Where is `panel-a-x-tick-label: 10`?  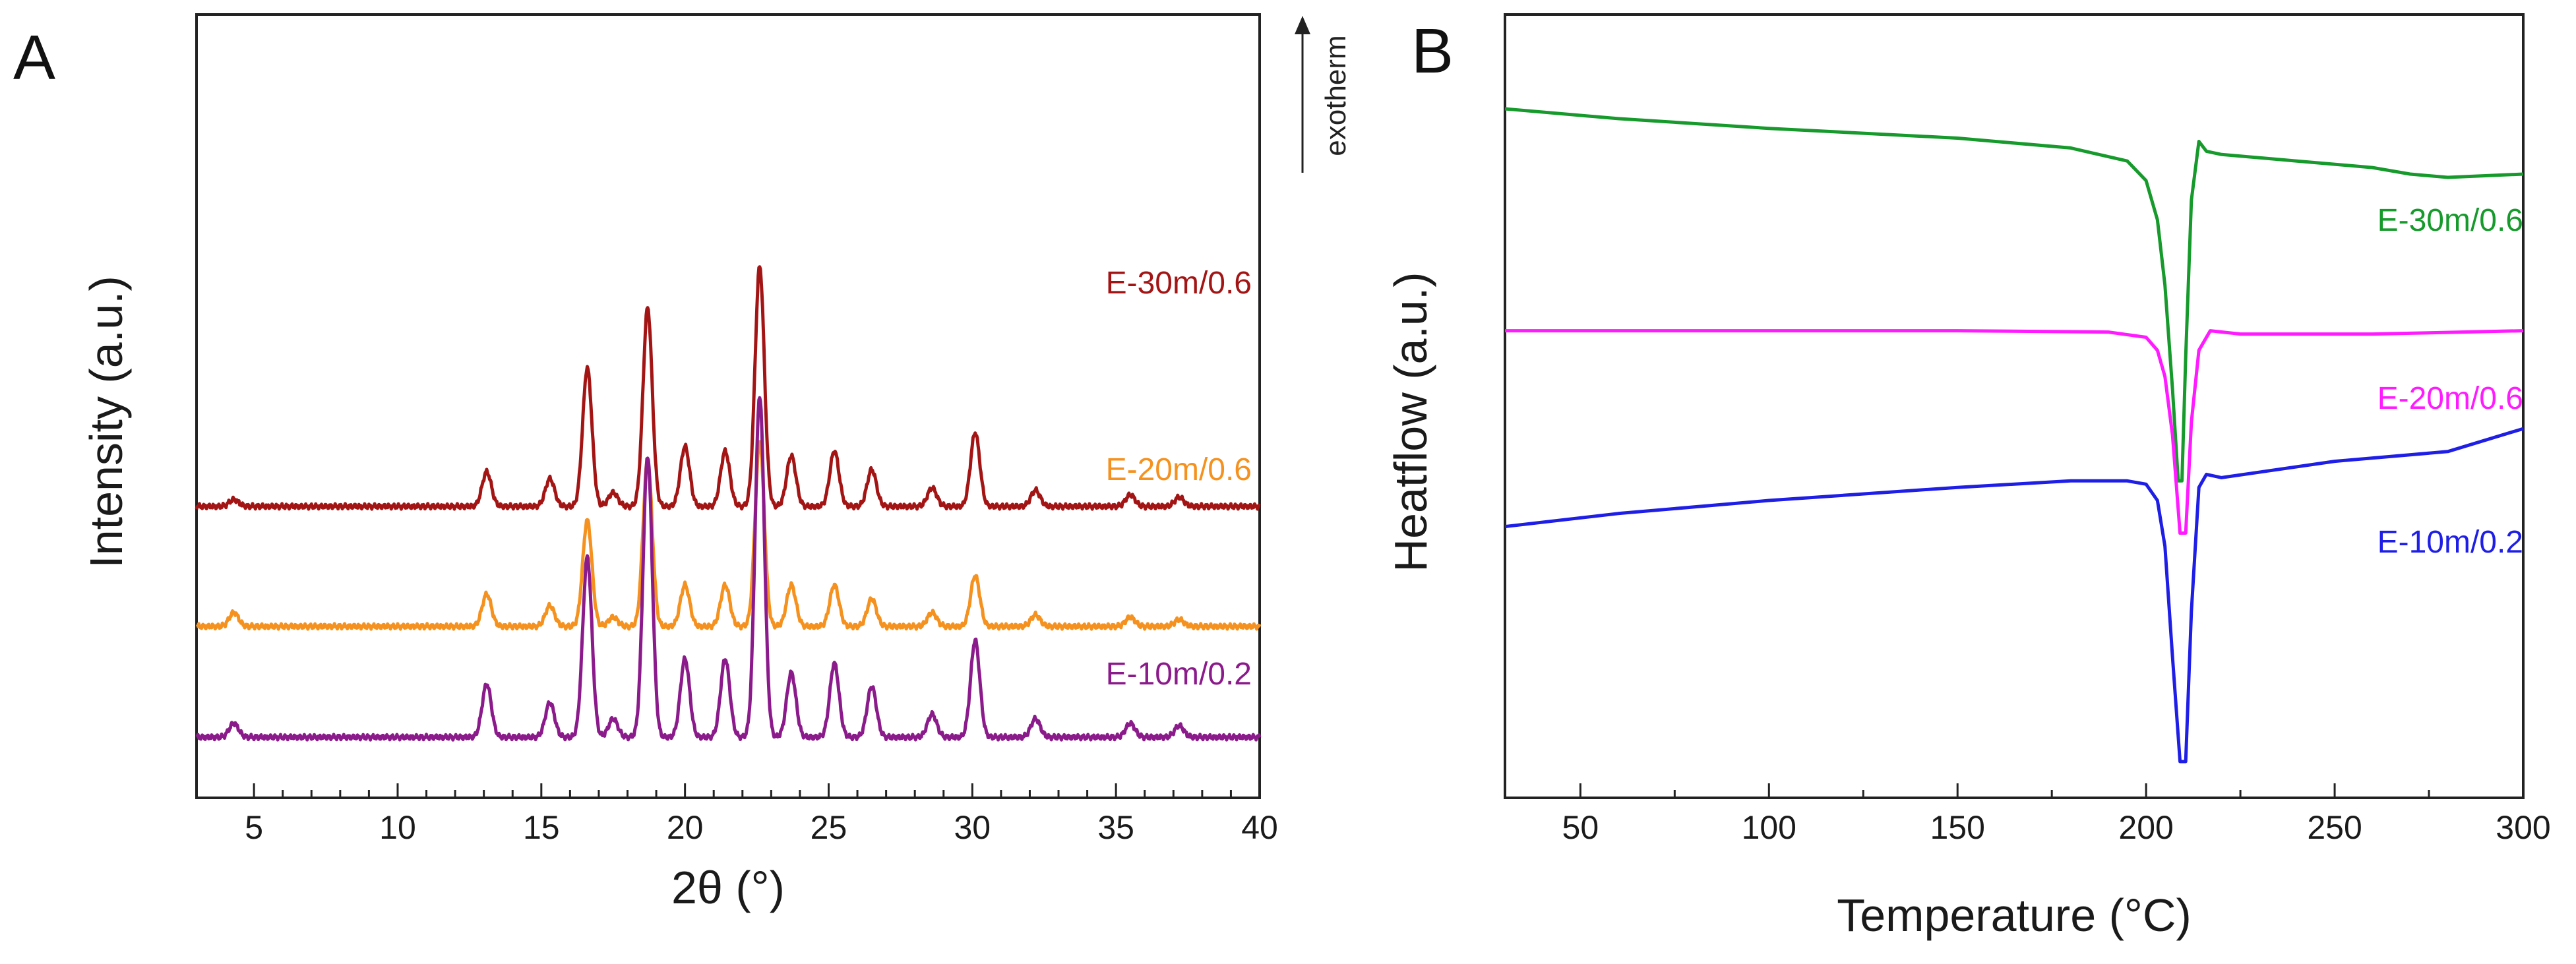 panel-a-x-tick-label: 10 is located at coordinates (397, 827).